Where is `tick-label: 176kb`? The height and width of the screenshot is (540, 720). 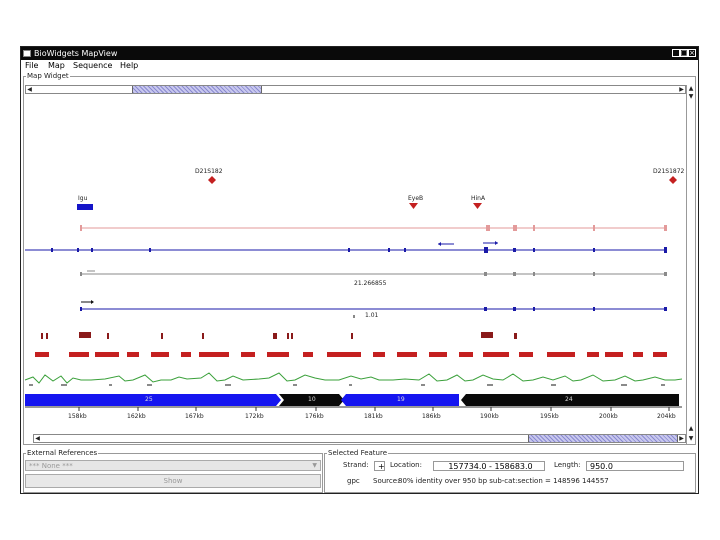
tick-label: 176kb is located at coordinates (314, 416).